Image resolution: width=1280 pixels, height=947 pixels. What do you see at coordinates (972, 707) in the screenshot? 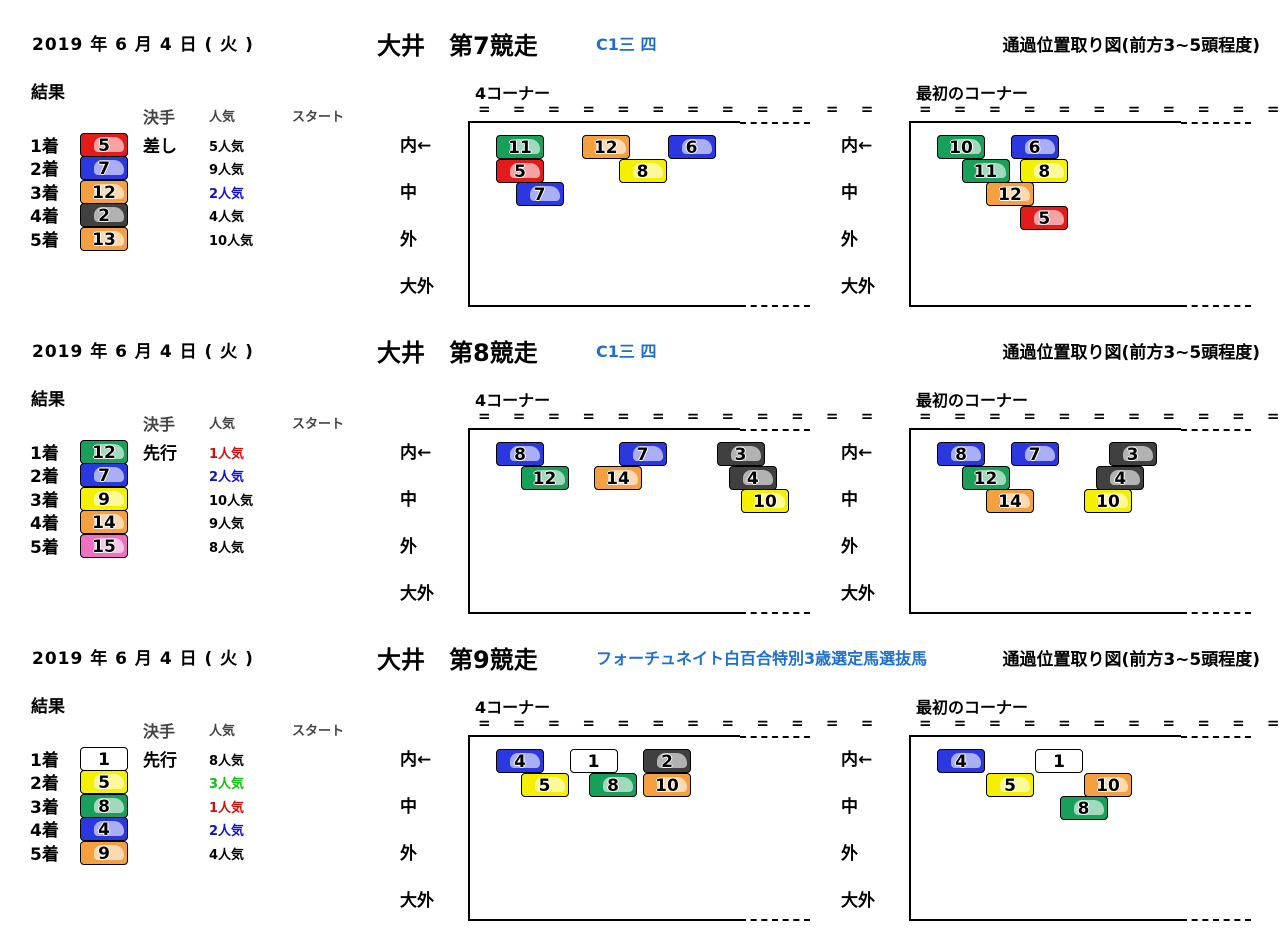
I see `corner1-label: 最初のコーナー` at bounding box center [972, 707].